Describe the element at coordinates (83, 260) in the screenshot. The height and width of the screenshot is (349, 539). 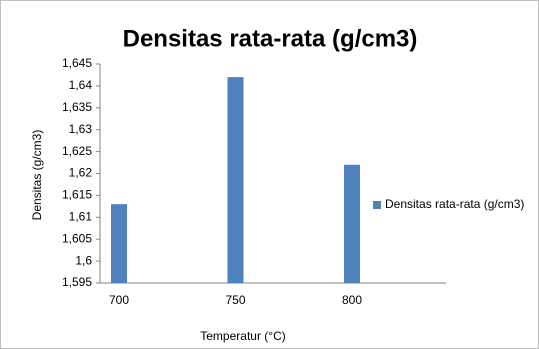
I see `y-tick-label: 1,6` at that location.